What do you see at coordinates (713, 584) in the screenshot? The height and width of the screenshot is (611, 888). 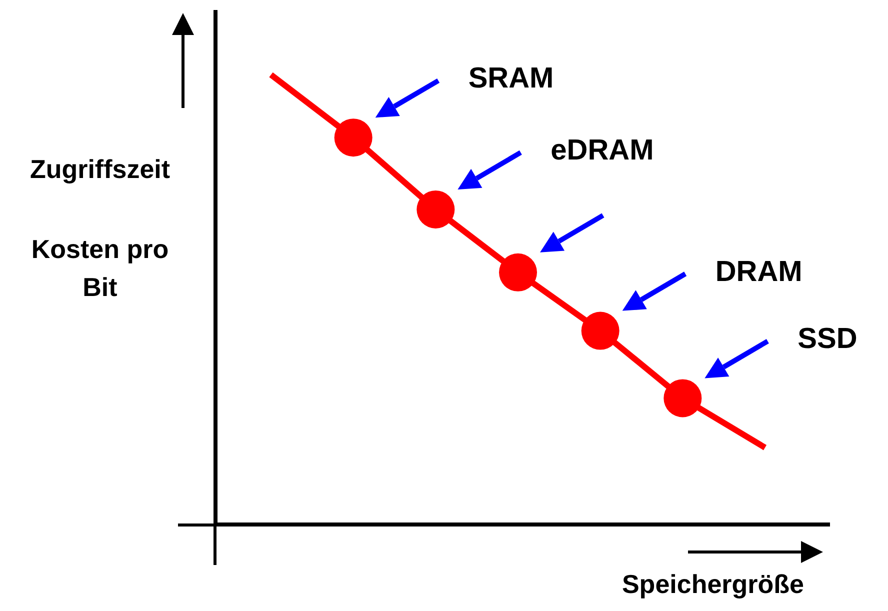 I see `x-axis-title: Speichergröße` at bounding box center [713, 584].